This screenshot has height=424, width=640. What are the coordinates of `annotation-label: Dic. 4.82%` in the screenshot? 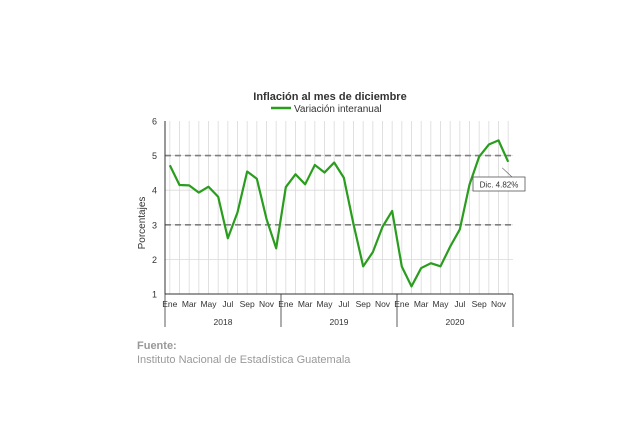 It's located at (499, 185).